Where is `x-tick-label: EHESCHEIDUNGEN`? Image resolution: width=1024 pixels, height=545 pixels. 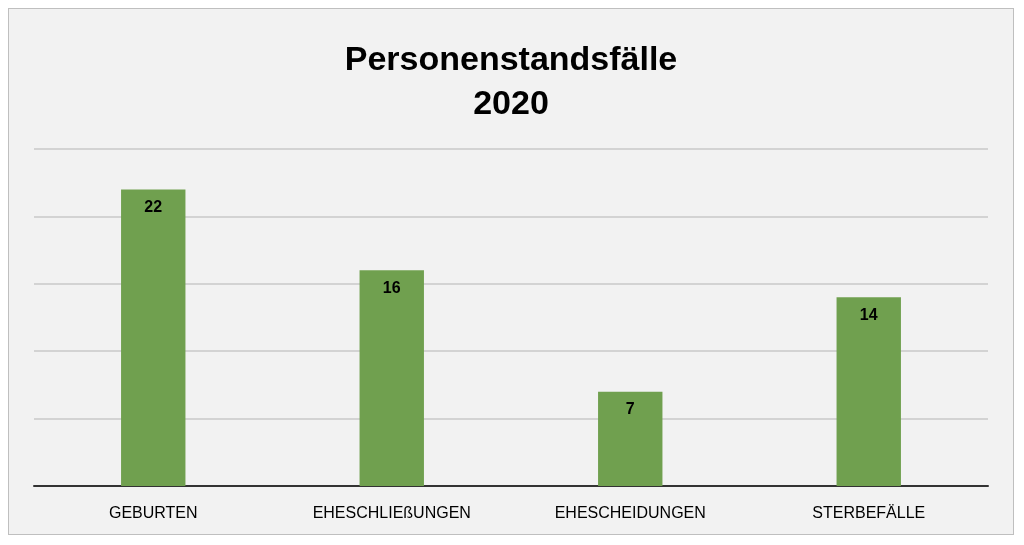 x-tick-label: EHESCHEIDUNGEN is located at coordinates (630, 512).